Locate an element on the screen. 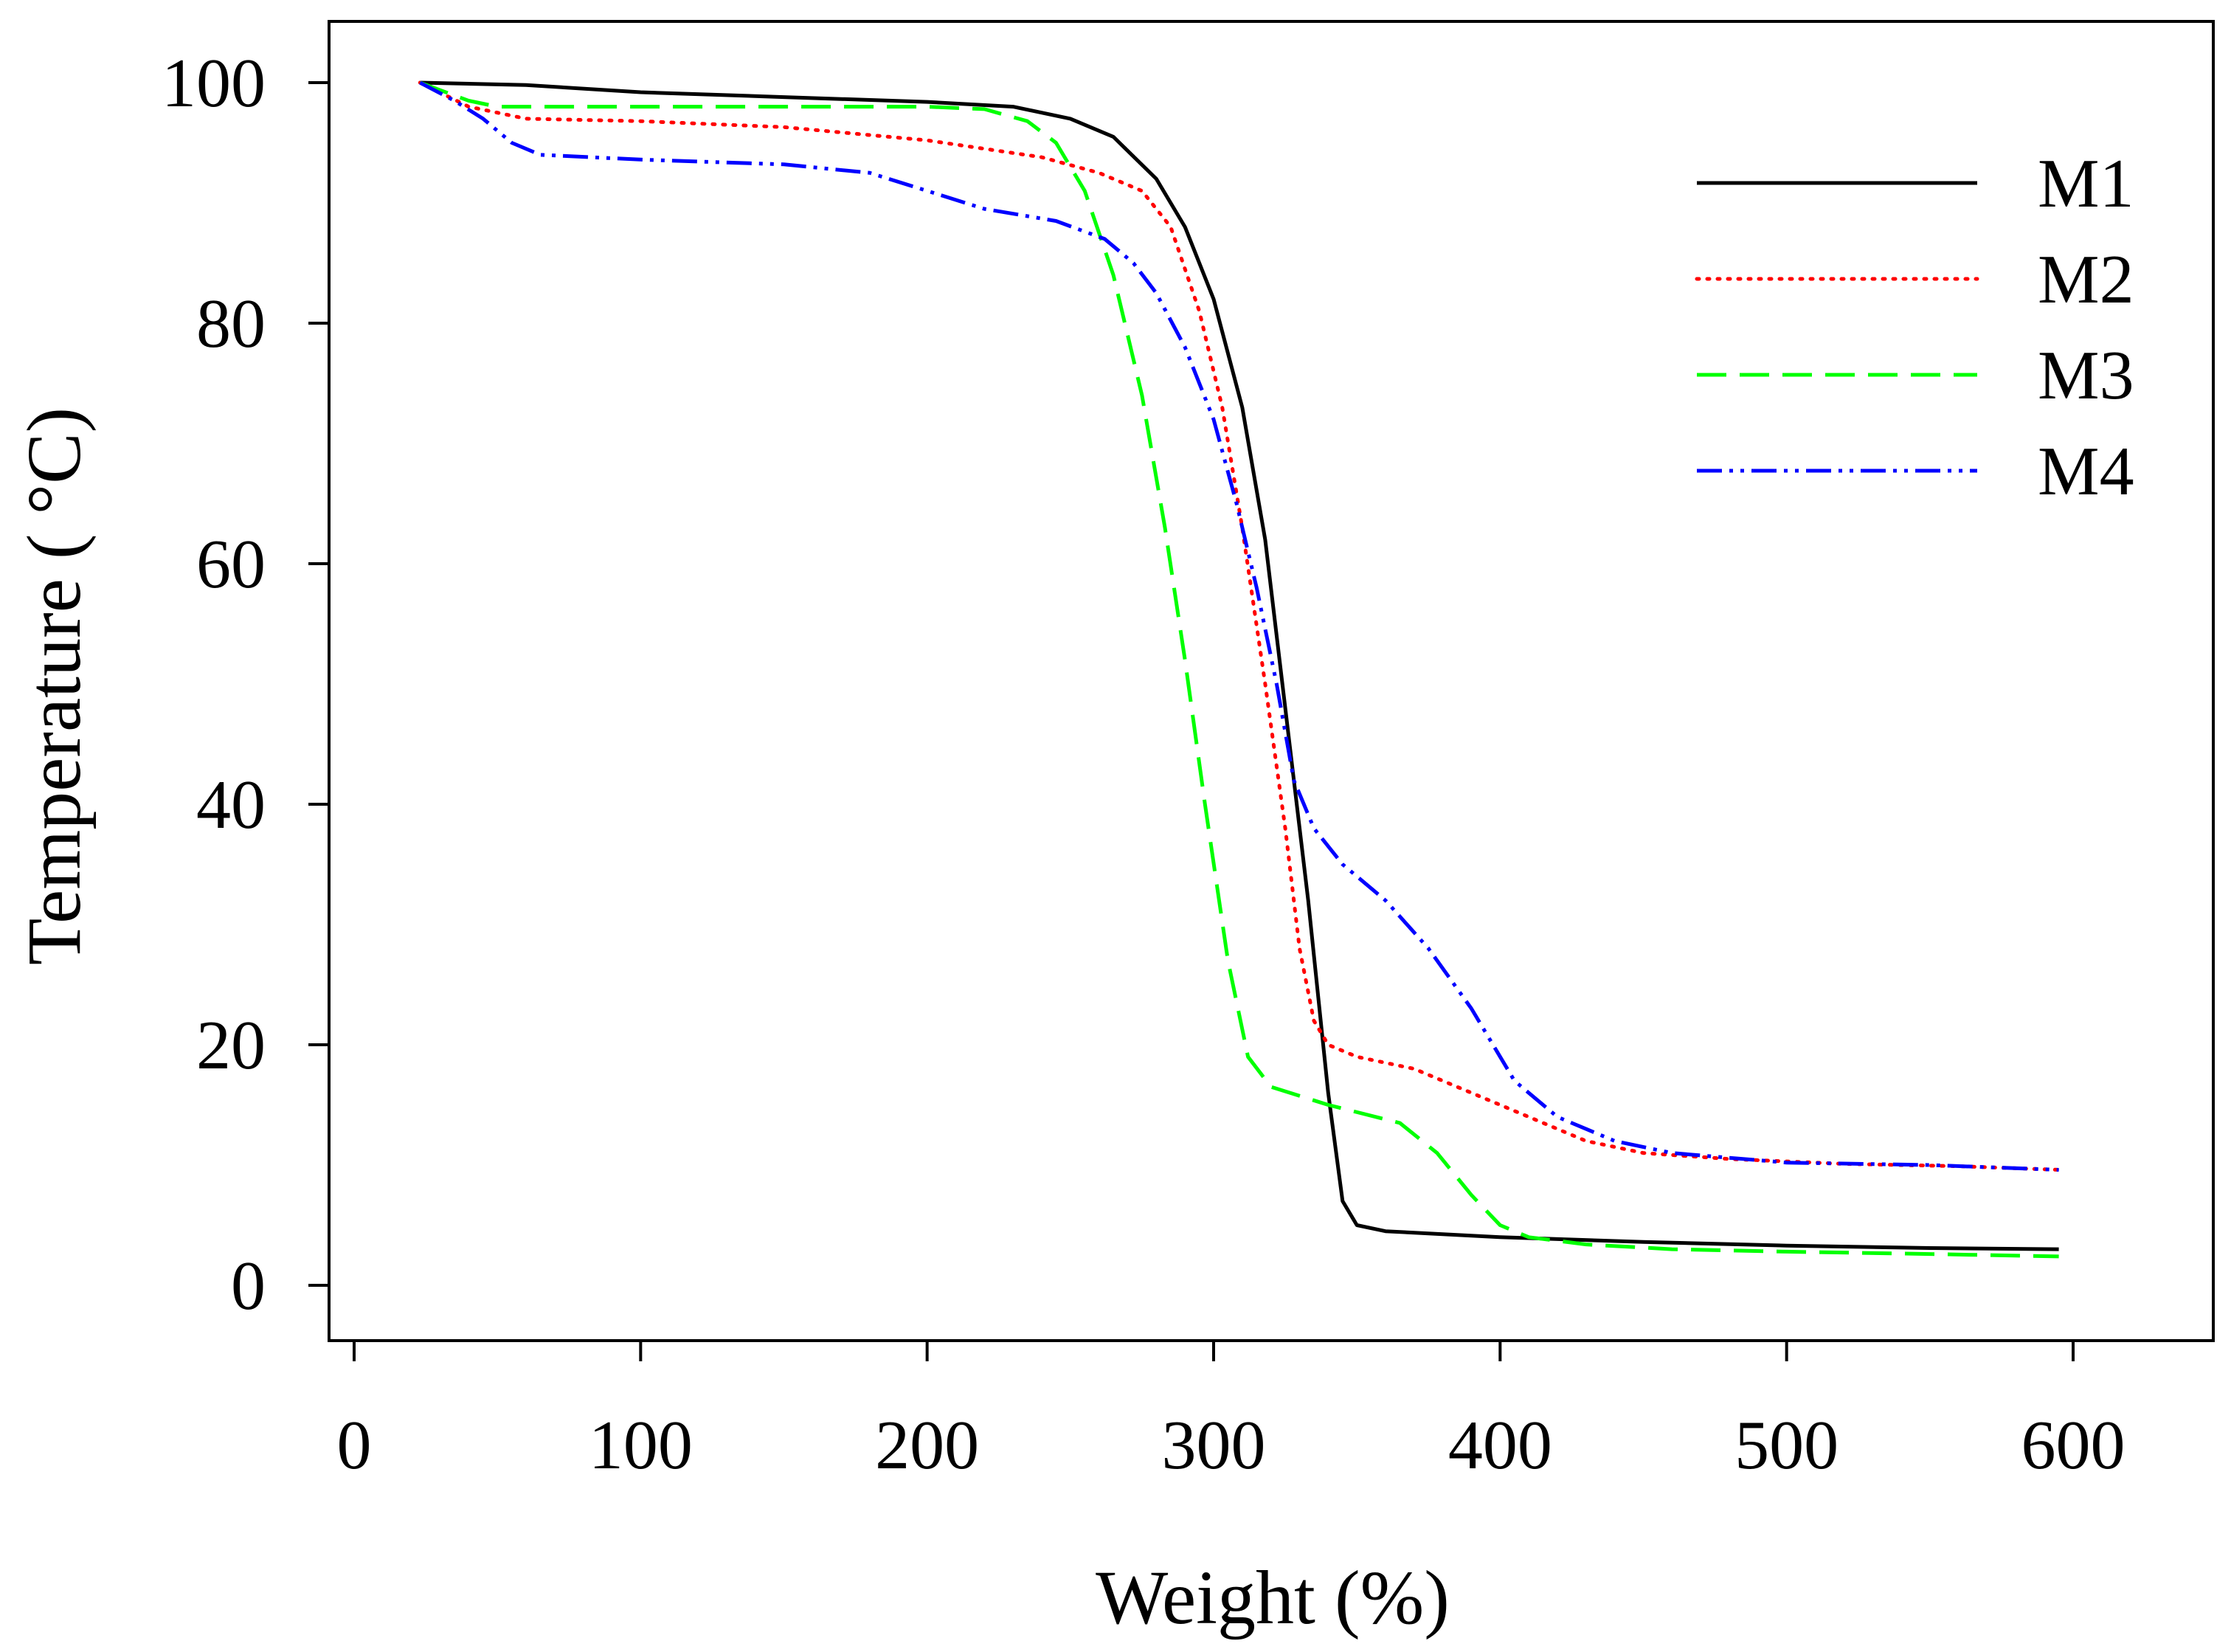  y-axis-title: Temperature ( °C) is located at coordinates (54, 686).